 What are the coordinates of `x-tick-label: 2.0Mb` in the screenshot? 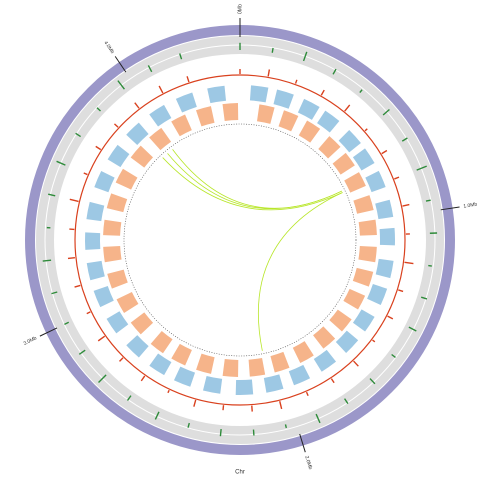 It's located at (308, 462).